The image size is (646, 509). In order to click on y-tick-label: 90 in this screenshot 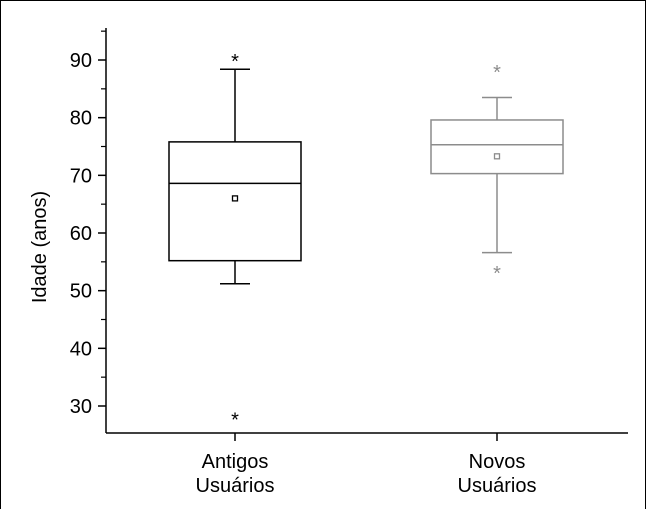, I will do `click(81, 61)`.